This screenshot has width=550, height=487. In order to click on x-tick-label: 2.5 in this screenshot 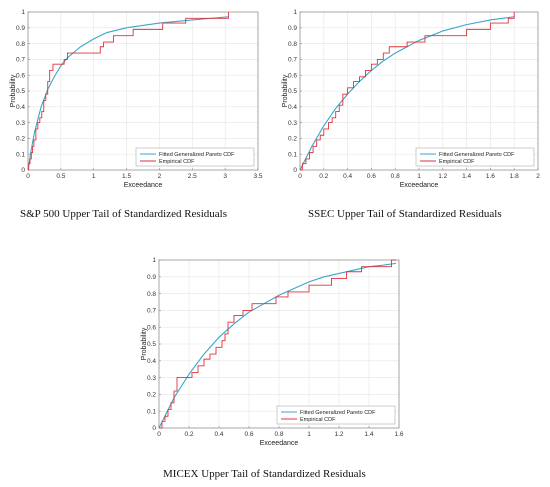, I will do `click(192, 176)`.